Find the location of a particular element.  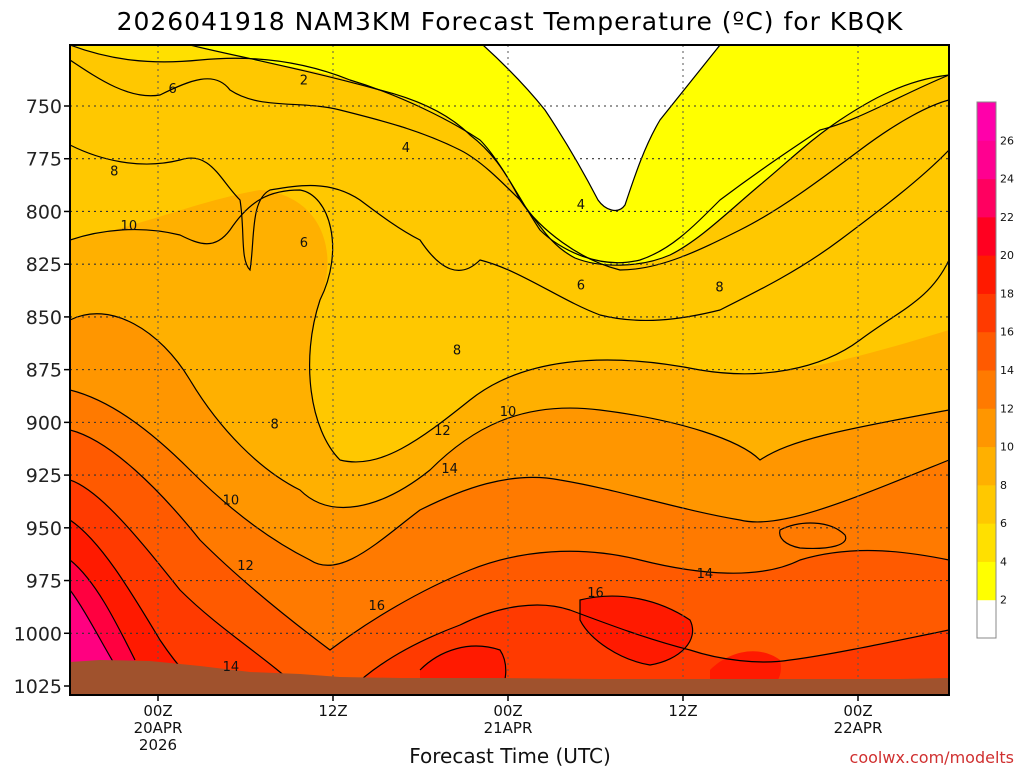

colorbar-tick-label: 12 is located at coordinates (1007, 408).